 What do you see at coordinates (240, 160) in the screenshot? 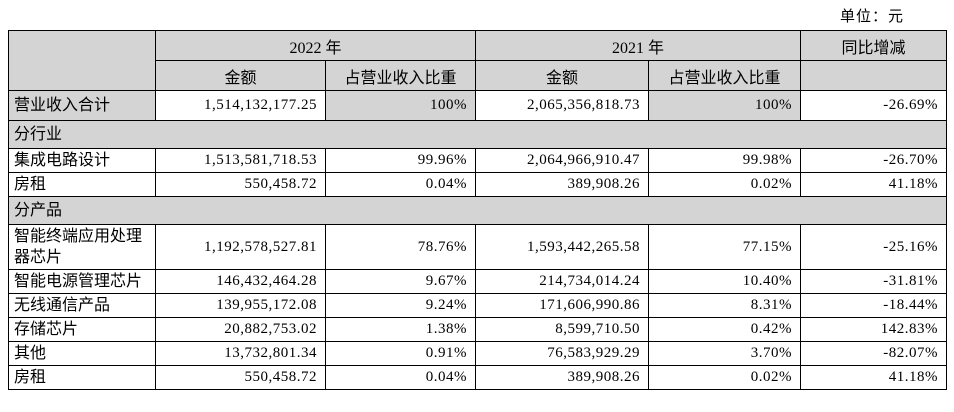
I see `amount-2022: 1,513,581,718.53` at bounding box center [240, 160].